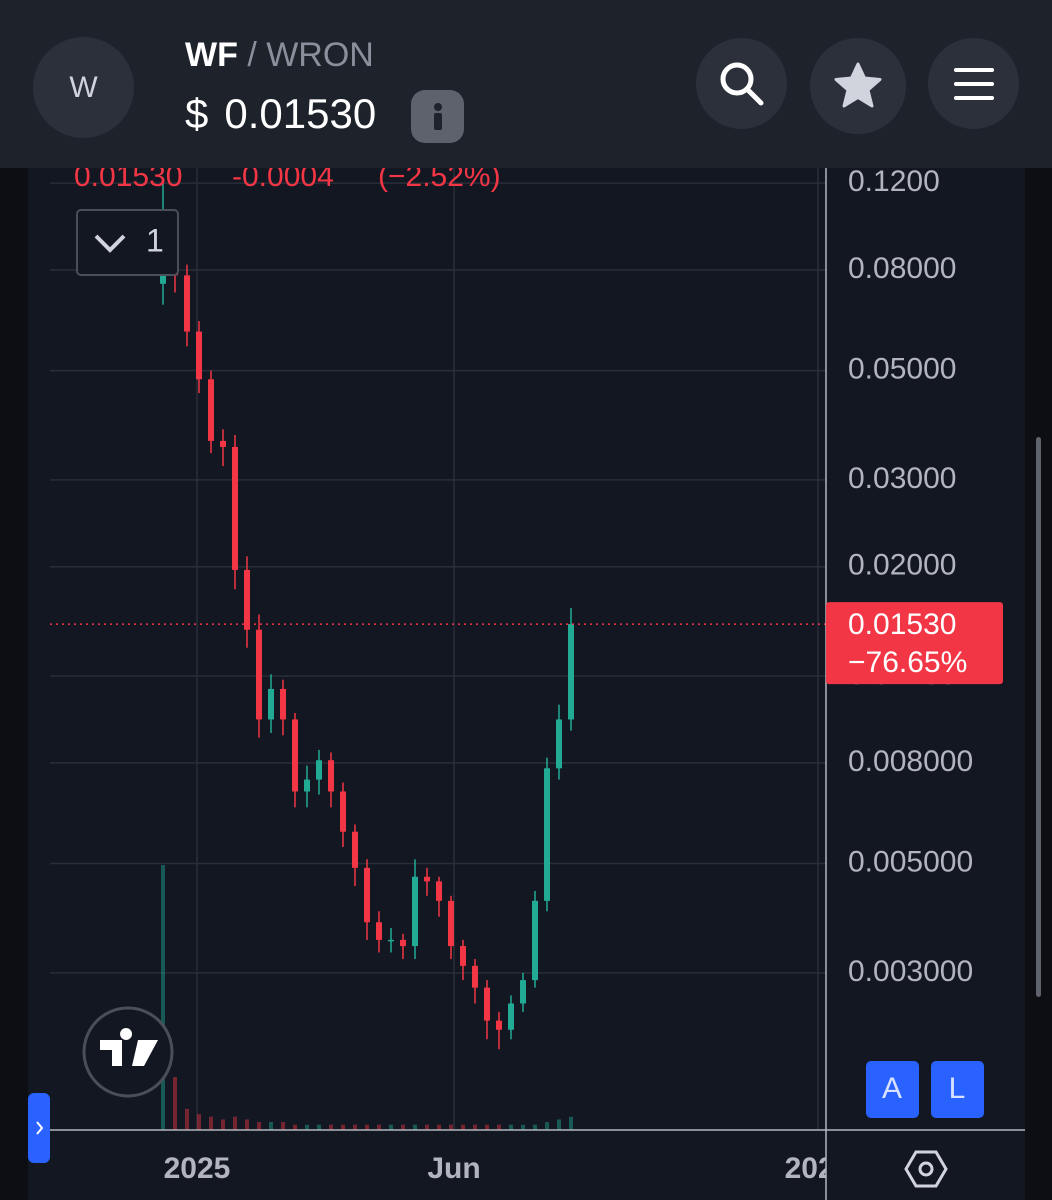  Describe the element at coordinates (894, 181) in the screenshot. I see `y-tick-label: 0.1200` at that location.